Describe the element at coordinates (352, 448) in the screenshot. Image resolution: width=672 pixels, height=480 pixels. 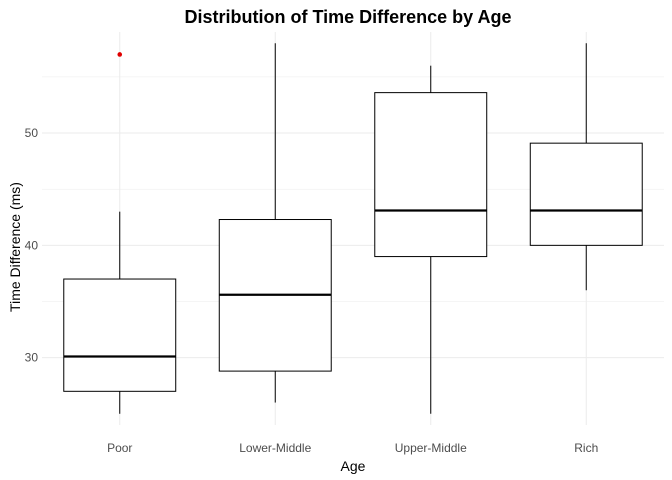
I see `x-tick-labels: Poor Lower-Middle Upper-Middle Rich` at that location.